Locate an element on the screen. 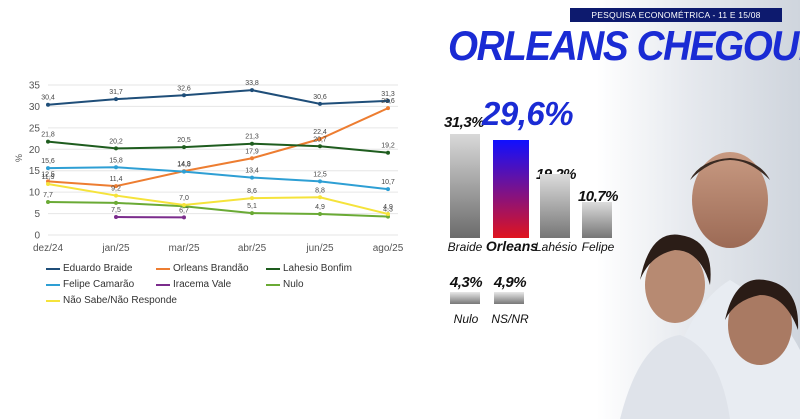 The image size is (800, 419). name-braide: Braide is located at coordinates (465, 247).